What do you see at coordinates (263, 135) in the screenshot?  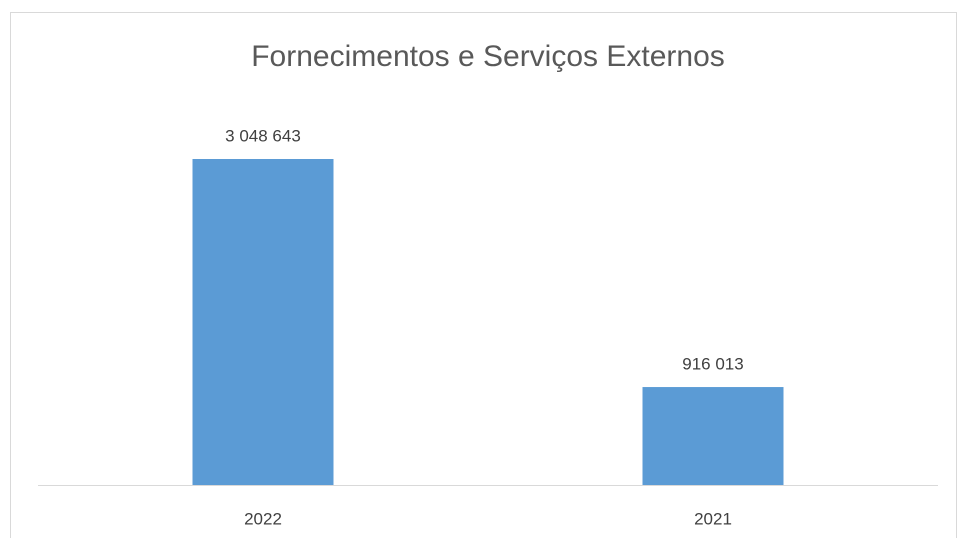 I see `data-label: 3 048 643` at bounding box center [263, 135].